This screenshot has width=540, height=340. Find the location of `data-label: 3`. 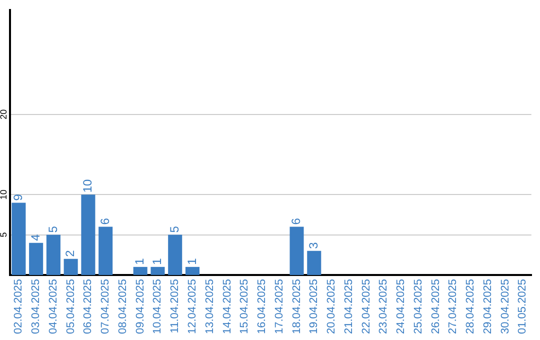

data-label: 3 is located at coordinates (313, 245).